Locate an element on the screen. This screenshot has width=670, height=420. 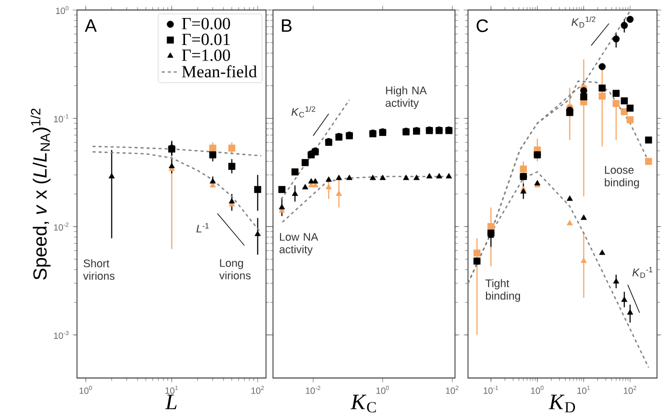
annotation: B is located at coordinates (287, 25).